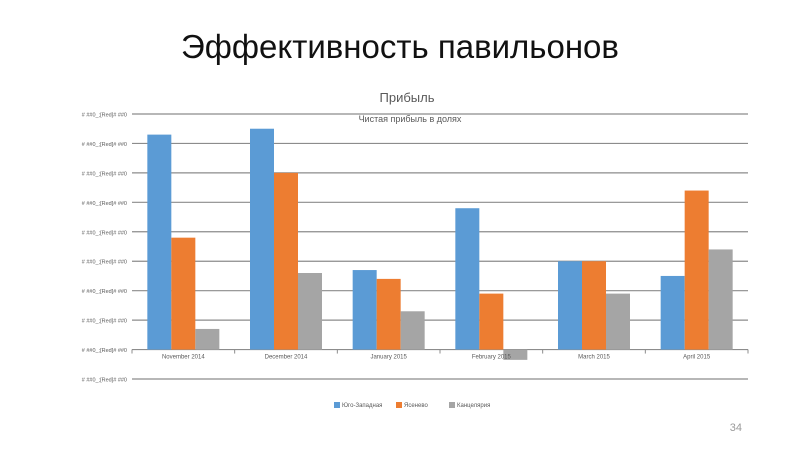 Image resolution: width=800 pixels, height=450 pixels. I want to click on x-tick-label: March 2015, so click(594, 358).